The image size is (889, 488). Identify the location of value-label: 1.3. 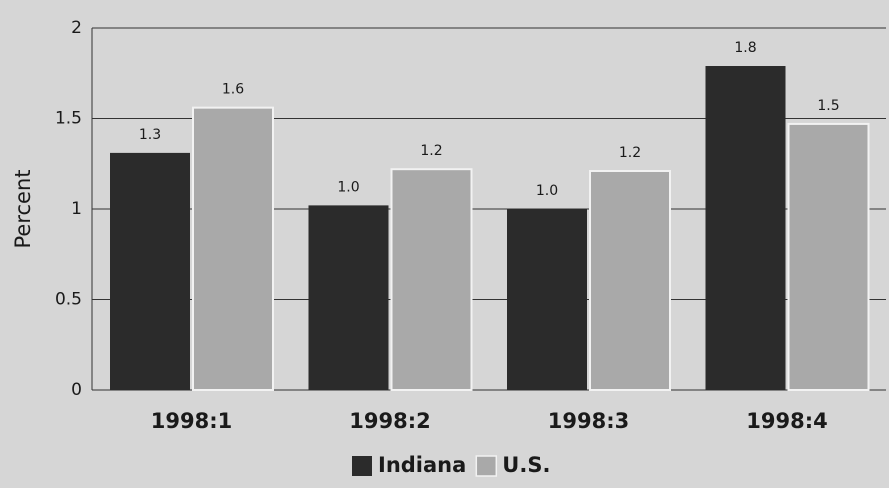
(150, 135).